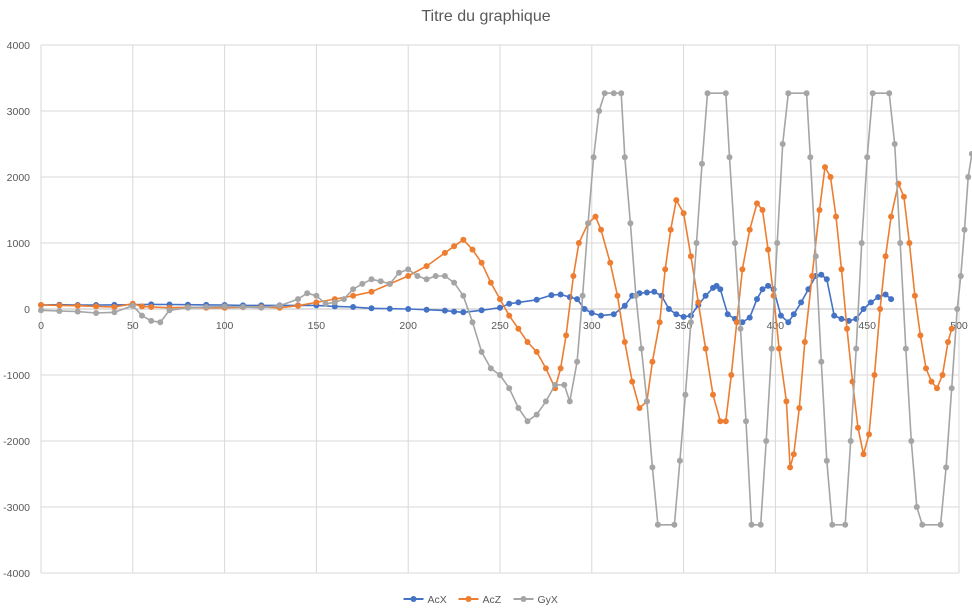 This screenshot has width=972, height=611. What do you see at coordinates (16, 508) in the screenshot?
I see `y-tick-label: -3000` at bounding box center [16, 508].